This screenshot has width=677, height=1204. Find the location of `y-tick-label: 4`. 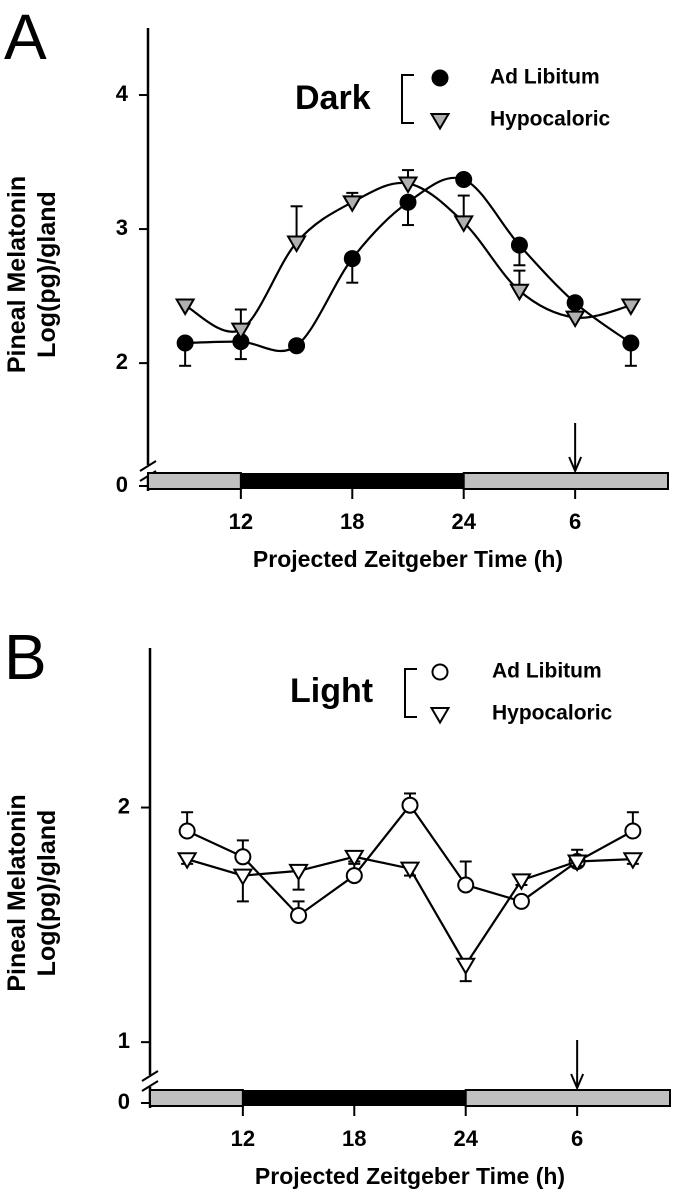

y-tick-label: 4 is located at coordinates (122, 93).